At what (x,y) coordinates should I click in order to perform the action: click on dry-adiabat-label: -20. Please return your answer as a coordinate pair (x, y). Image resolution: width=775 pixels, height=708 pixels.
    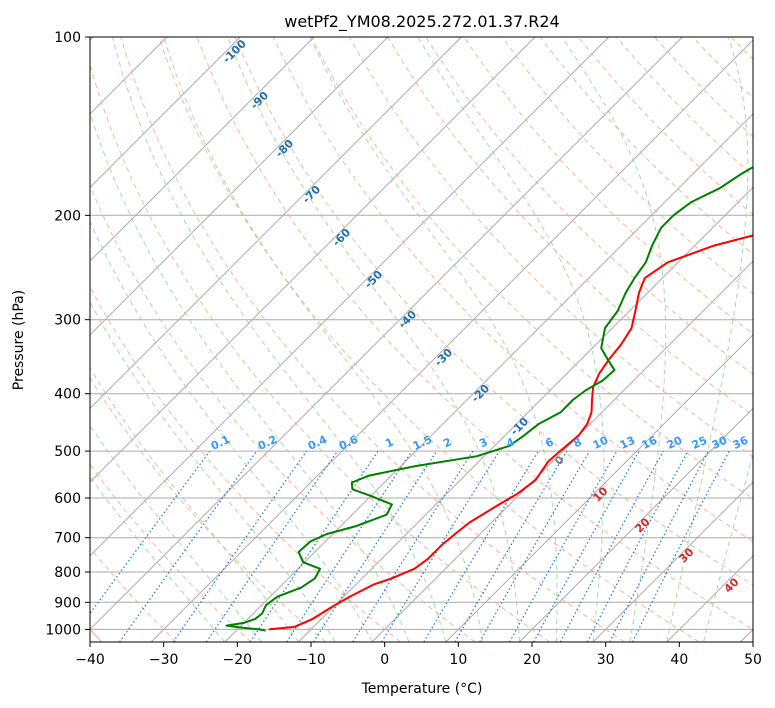
    Looking at the image, I should click on (480, 393).